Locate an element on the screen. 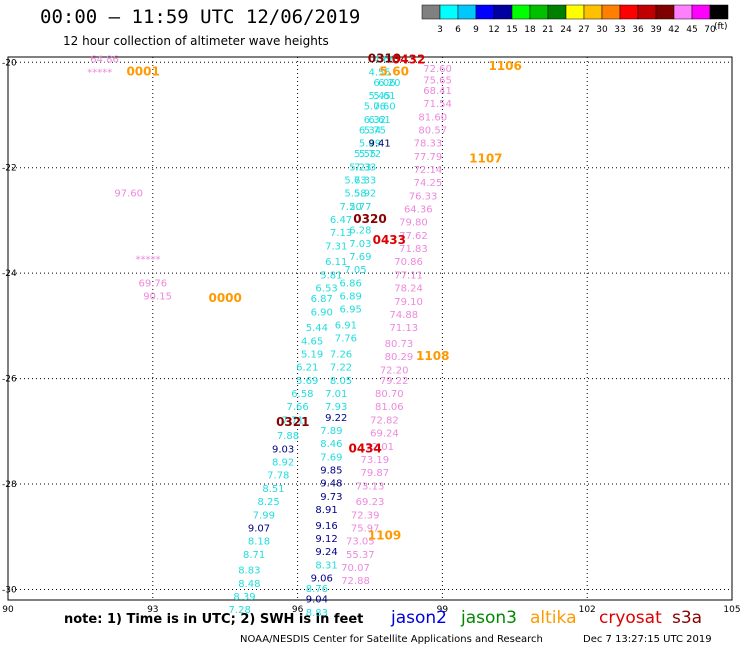 This screenshot has height=650, width=740. color-scale-unit: (ft) is located at coordinates (721, 27).